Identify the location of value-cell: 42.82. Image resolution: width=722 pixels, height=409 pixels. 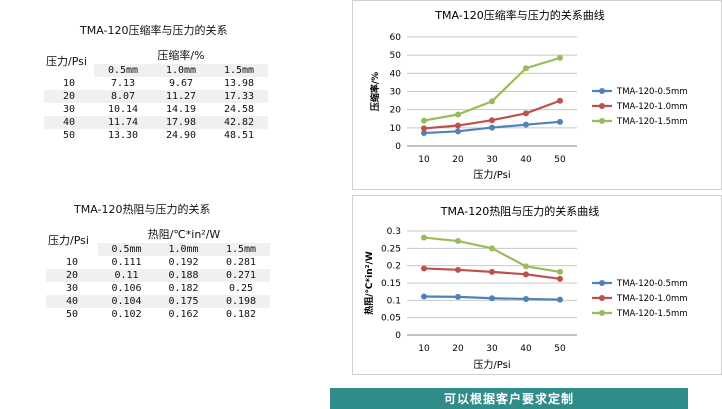
(239, 122).